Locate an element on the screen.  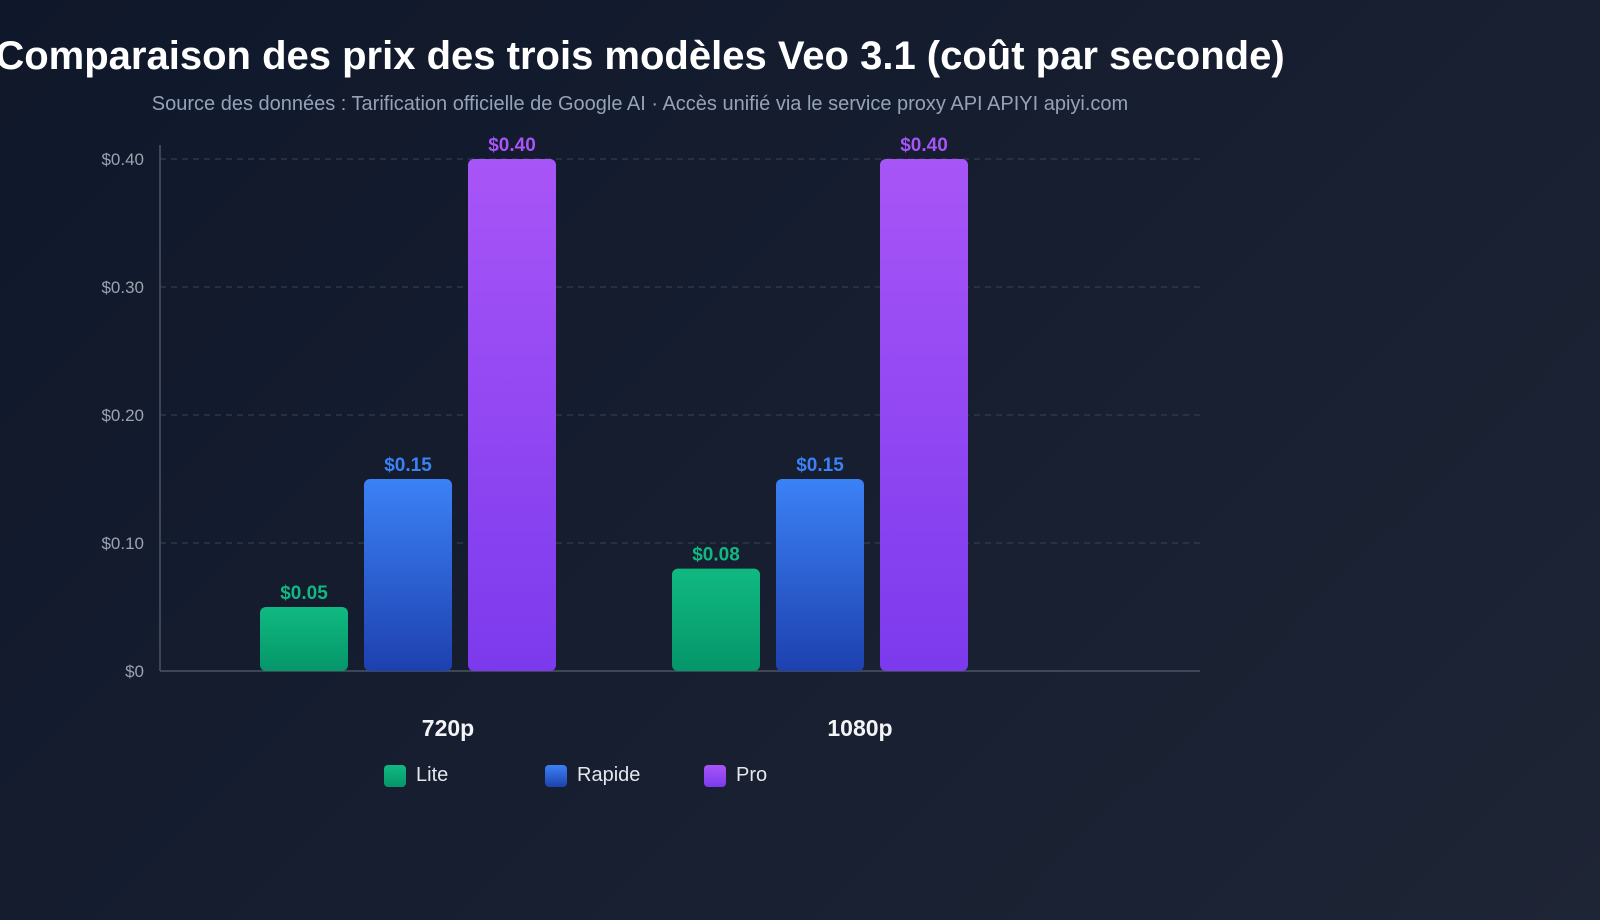
legend: Lite Rapide Pro is located at coordinates (800, 779).